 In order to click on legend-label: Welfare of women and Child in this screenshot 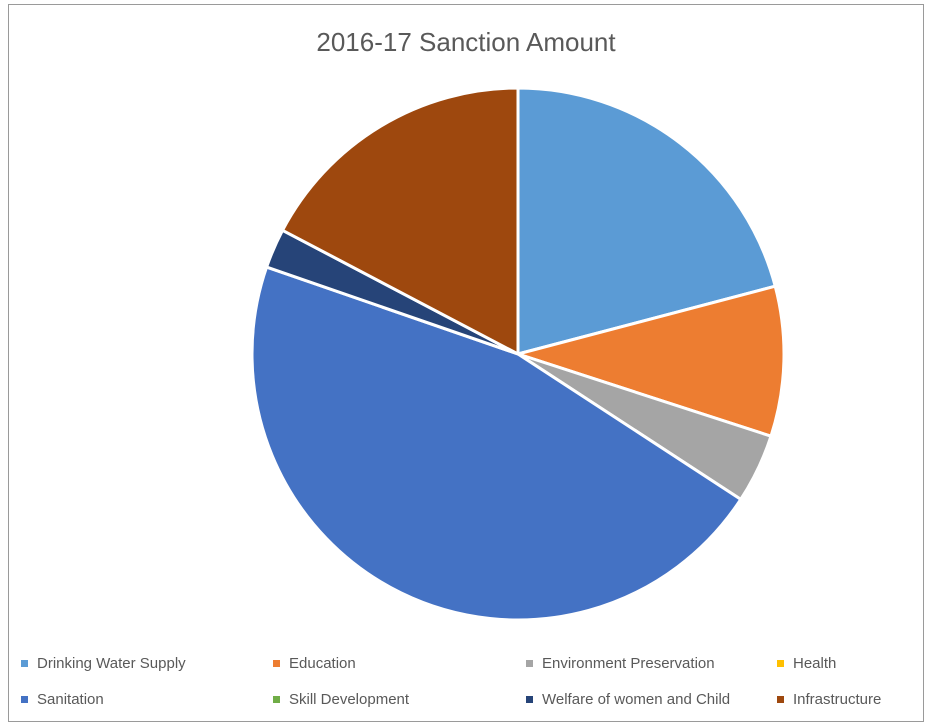, I will do `click(636, 699)`.